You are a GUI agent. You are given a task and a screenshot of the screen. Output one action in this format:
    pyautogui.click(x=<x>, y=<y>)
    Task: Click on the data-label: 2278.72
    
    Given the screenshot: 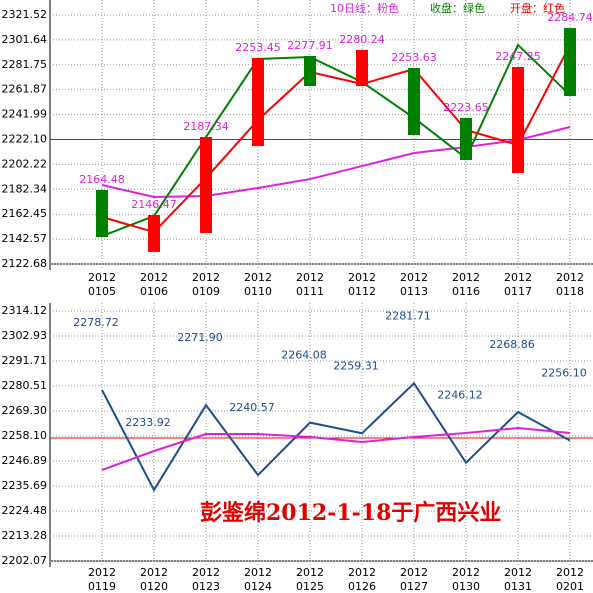 What is the action you would take?
    pyautogui.click(x=96, y=322)
    